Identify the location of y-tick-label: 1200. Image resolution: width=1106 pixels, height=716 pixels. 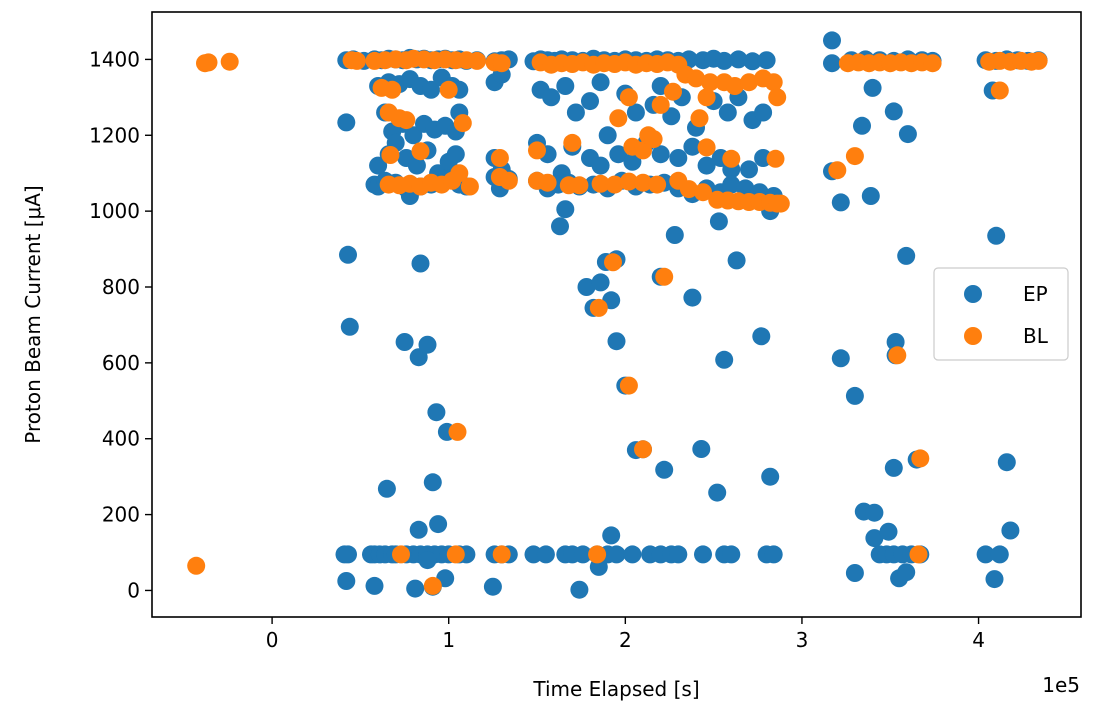
(114, 135).